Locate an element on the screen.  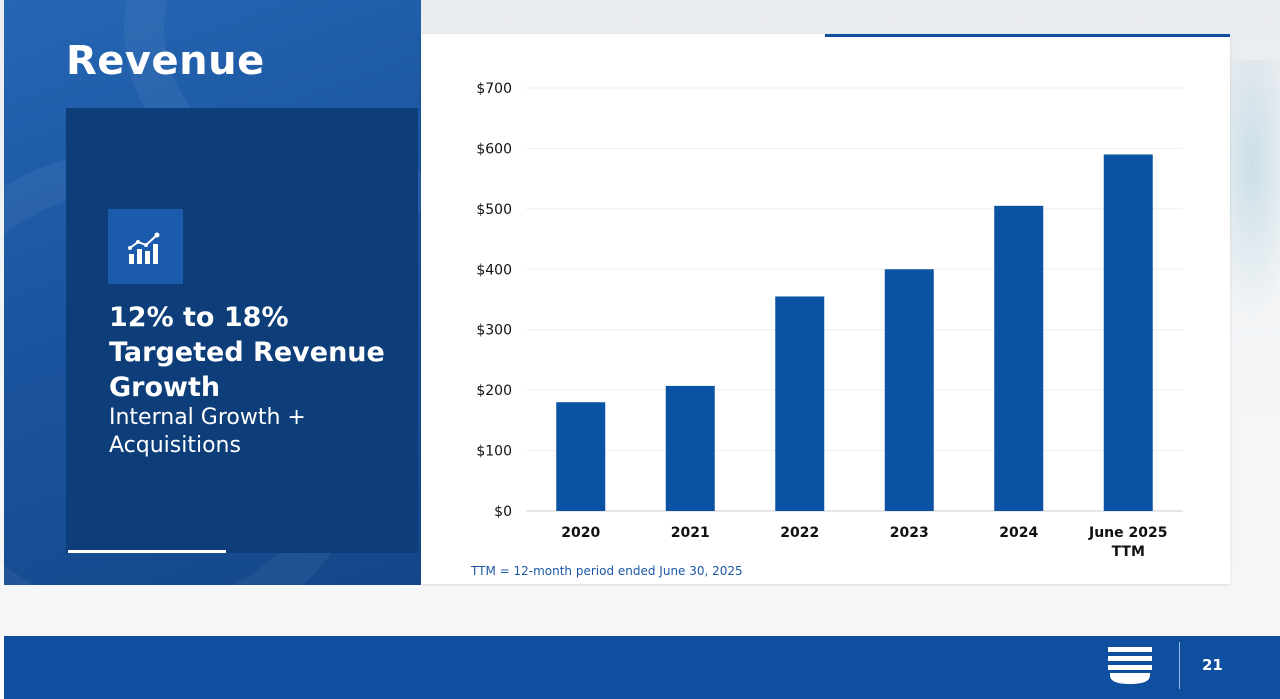
y-tick-label: $600 is located at coordinates (494, 149).